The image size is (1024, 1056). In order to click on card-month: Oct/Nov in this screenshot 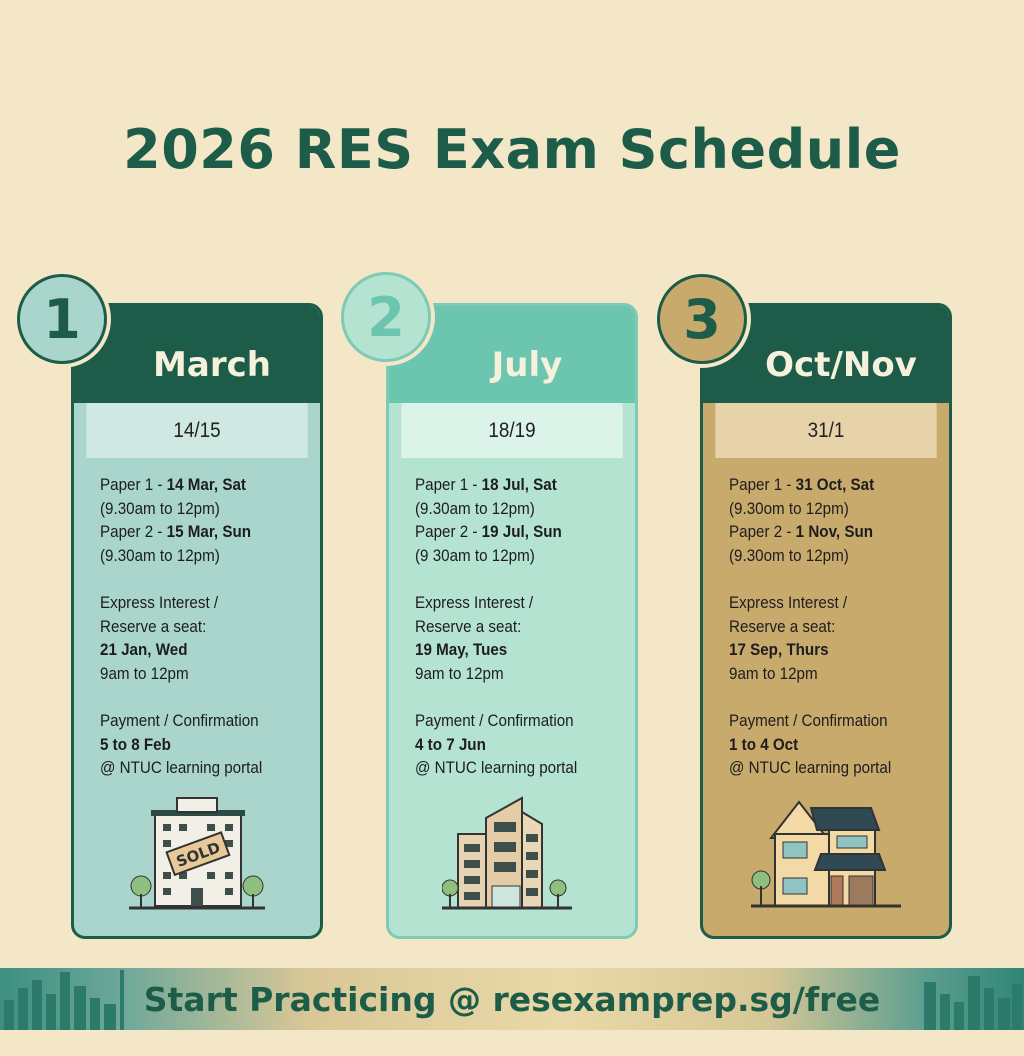, I will do `click(841, 365)`.